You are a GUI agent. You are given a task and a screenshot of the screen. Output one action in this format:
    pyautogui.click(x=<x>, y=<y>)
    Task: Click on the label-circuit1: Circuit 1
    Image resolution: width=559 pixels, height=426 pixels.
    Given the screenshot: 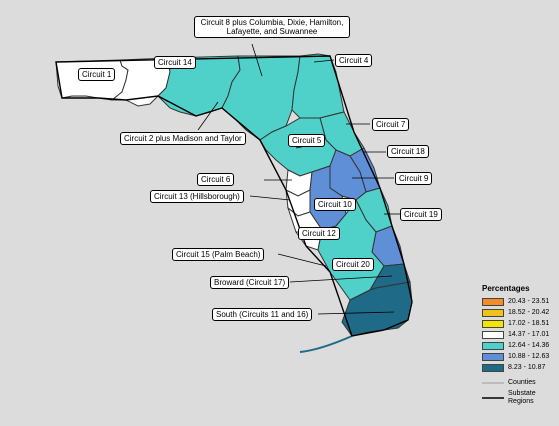 What is the action you would take?
    pyautogui.click(x=97, y=74)
    